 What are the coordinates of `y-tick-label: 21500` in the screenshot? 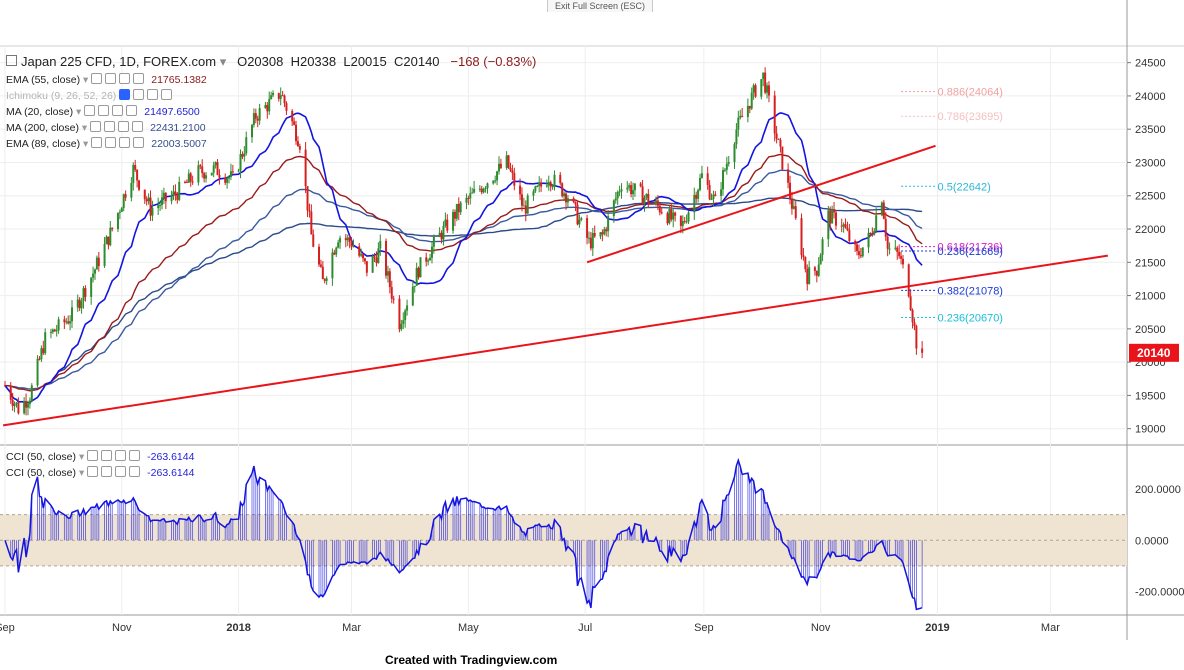 It's located at (1150, 263).